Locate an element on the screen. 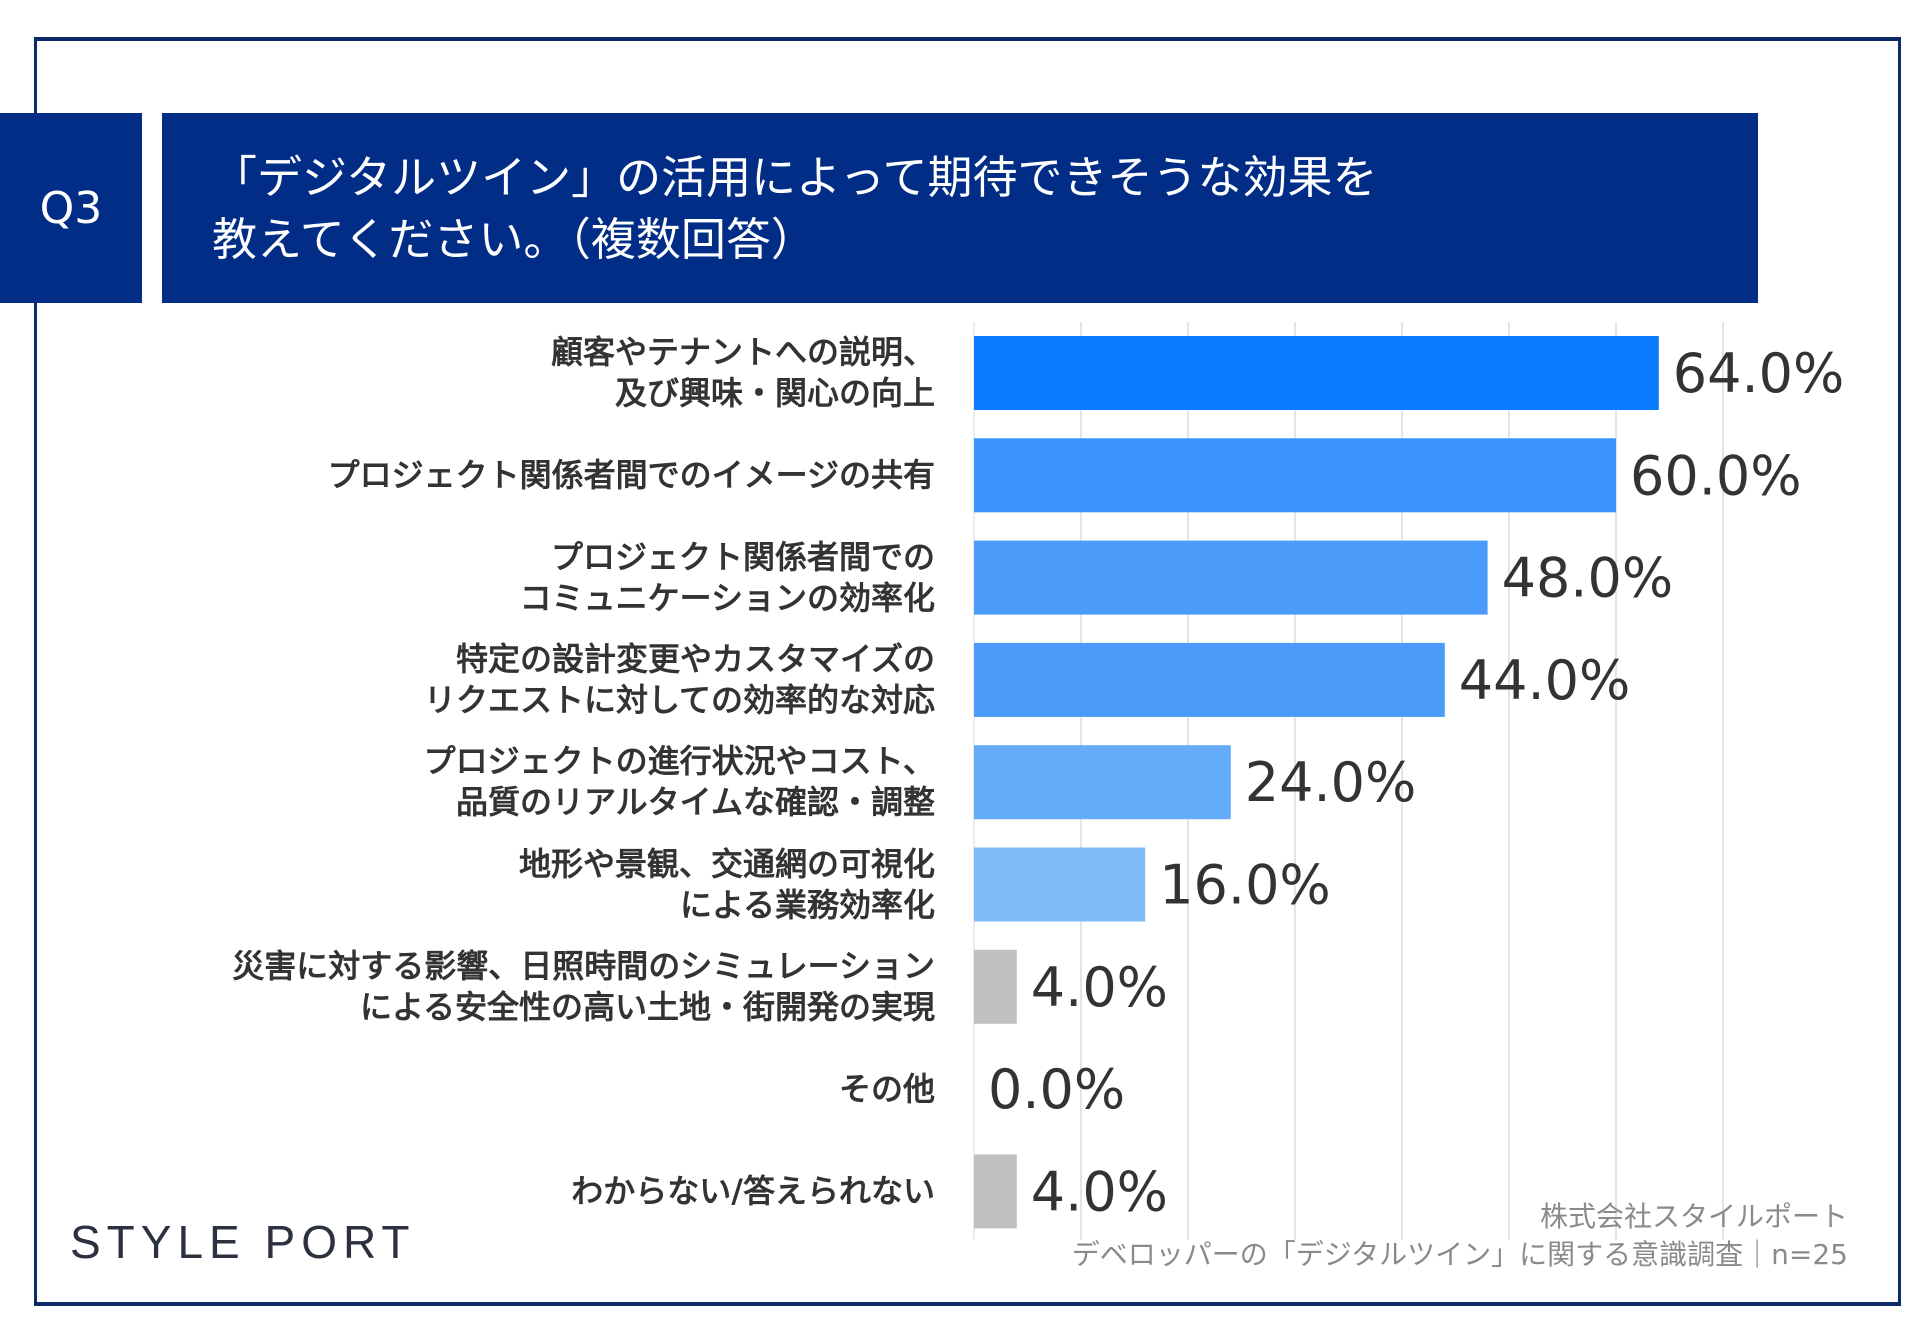  category-label: わからない/答えられない is located at coordinates (753, 1191).